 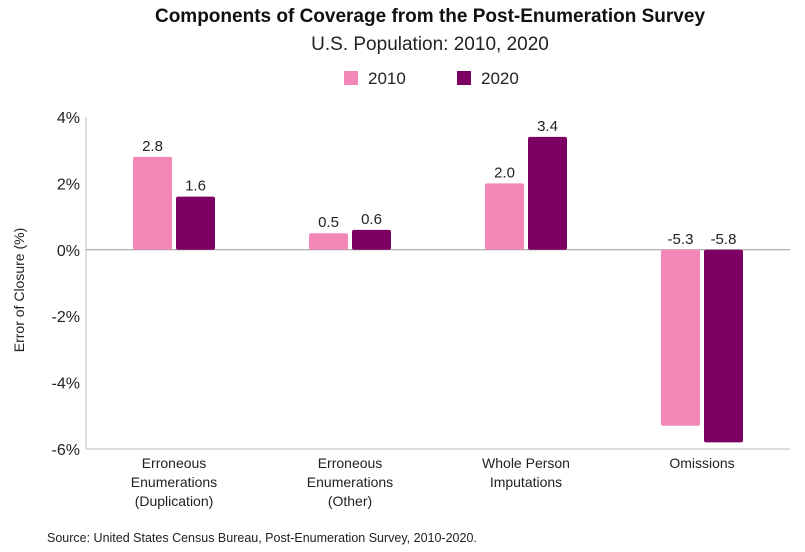 What do you see at coordinates (68, 184) in the screenshot?
I see `y-tick-label: 2%` at bounding box center [68, 184].